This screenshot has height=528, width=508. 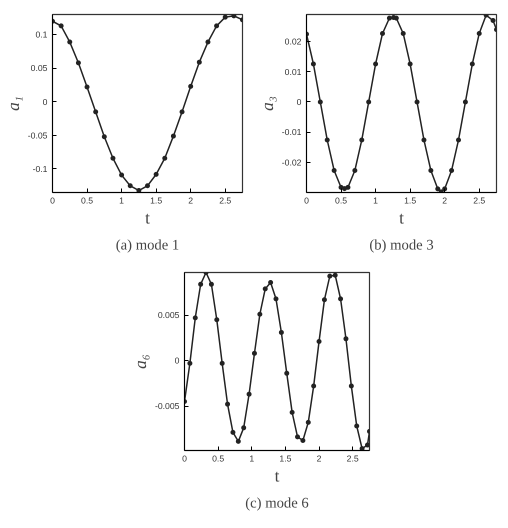 I want to click on y-axis-title: a₃, so click(x=267, y=103).